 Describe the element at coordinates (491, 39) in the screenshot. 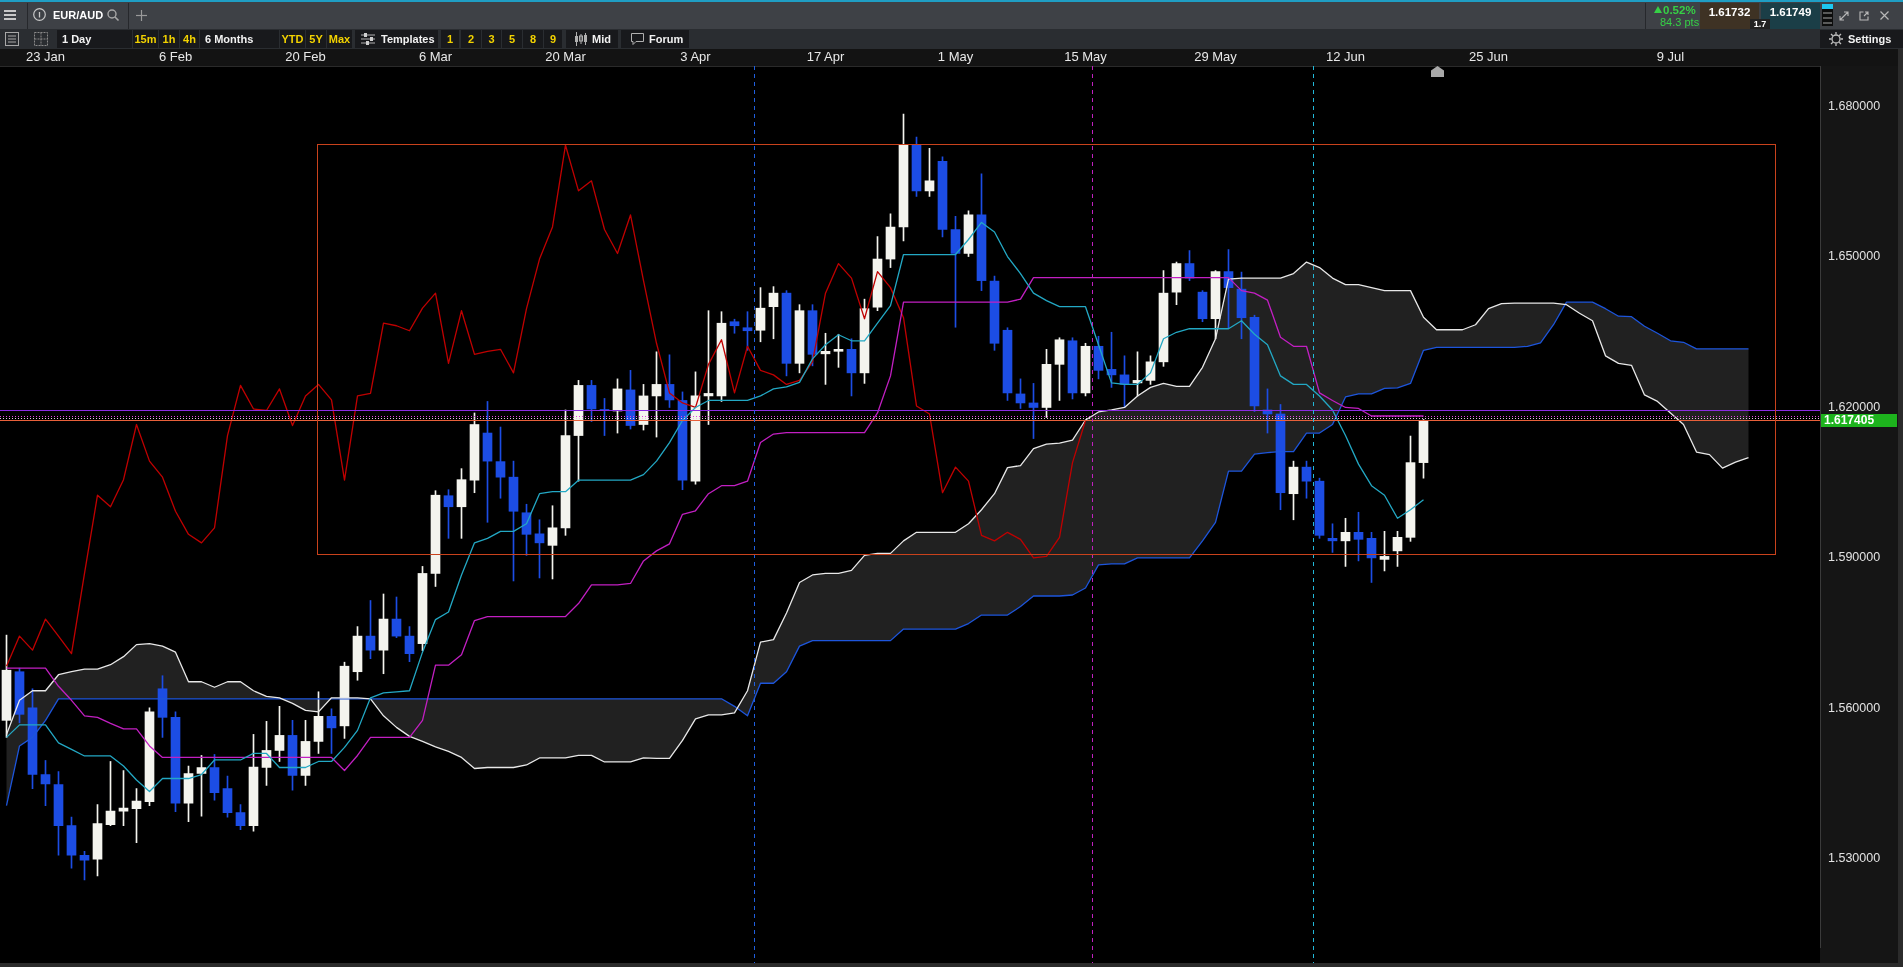

I see `text: 3` at that location.